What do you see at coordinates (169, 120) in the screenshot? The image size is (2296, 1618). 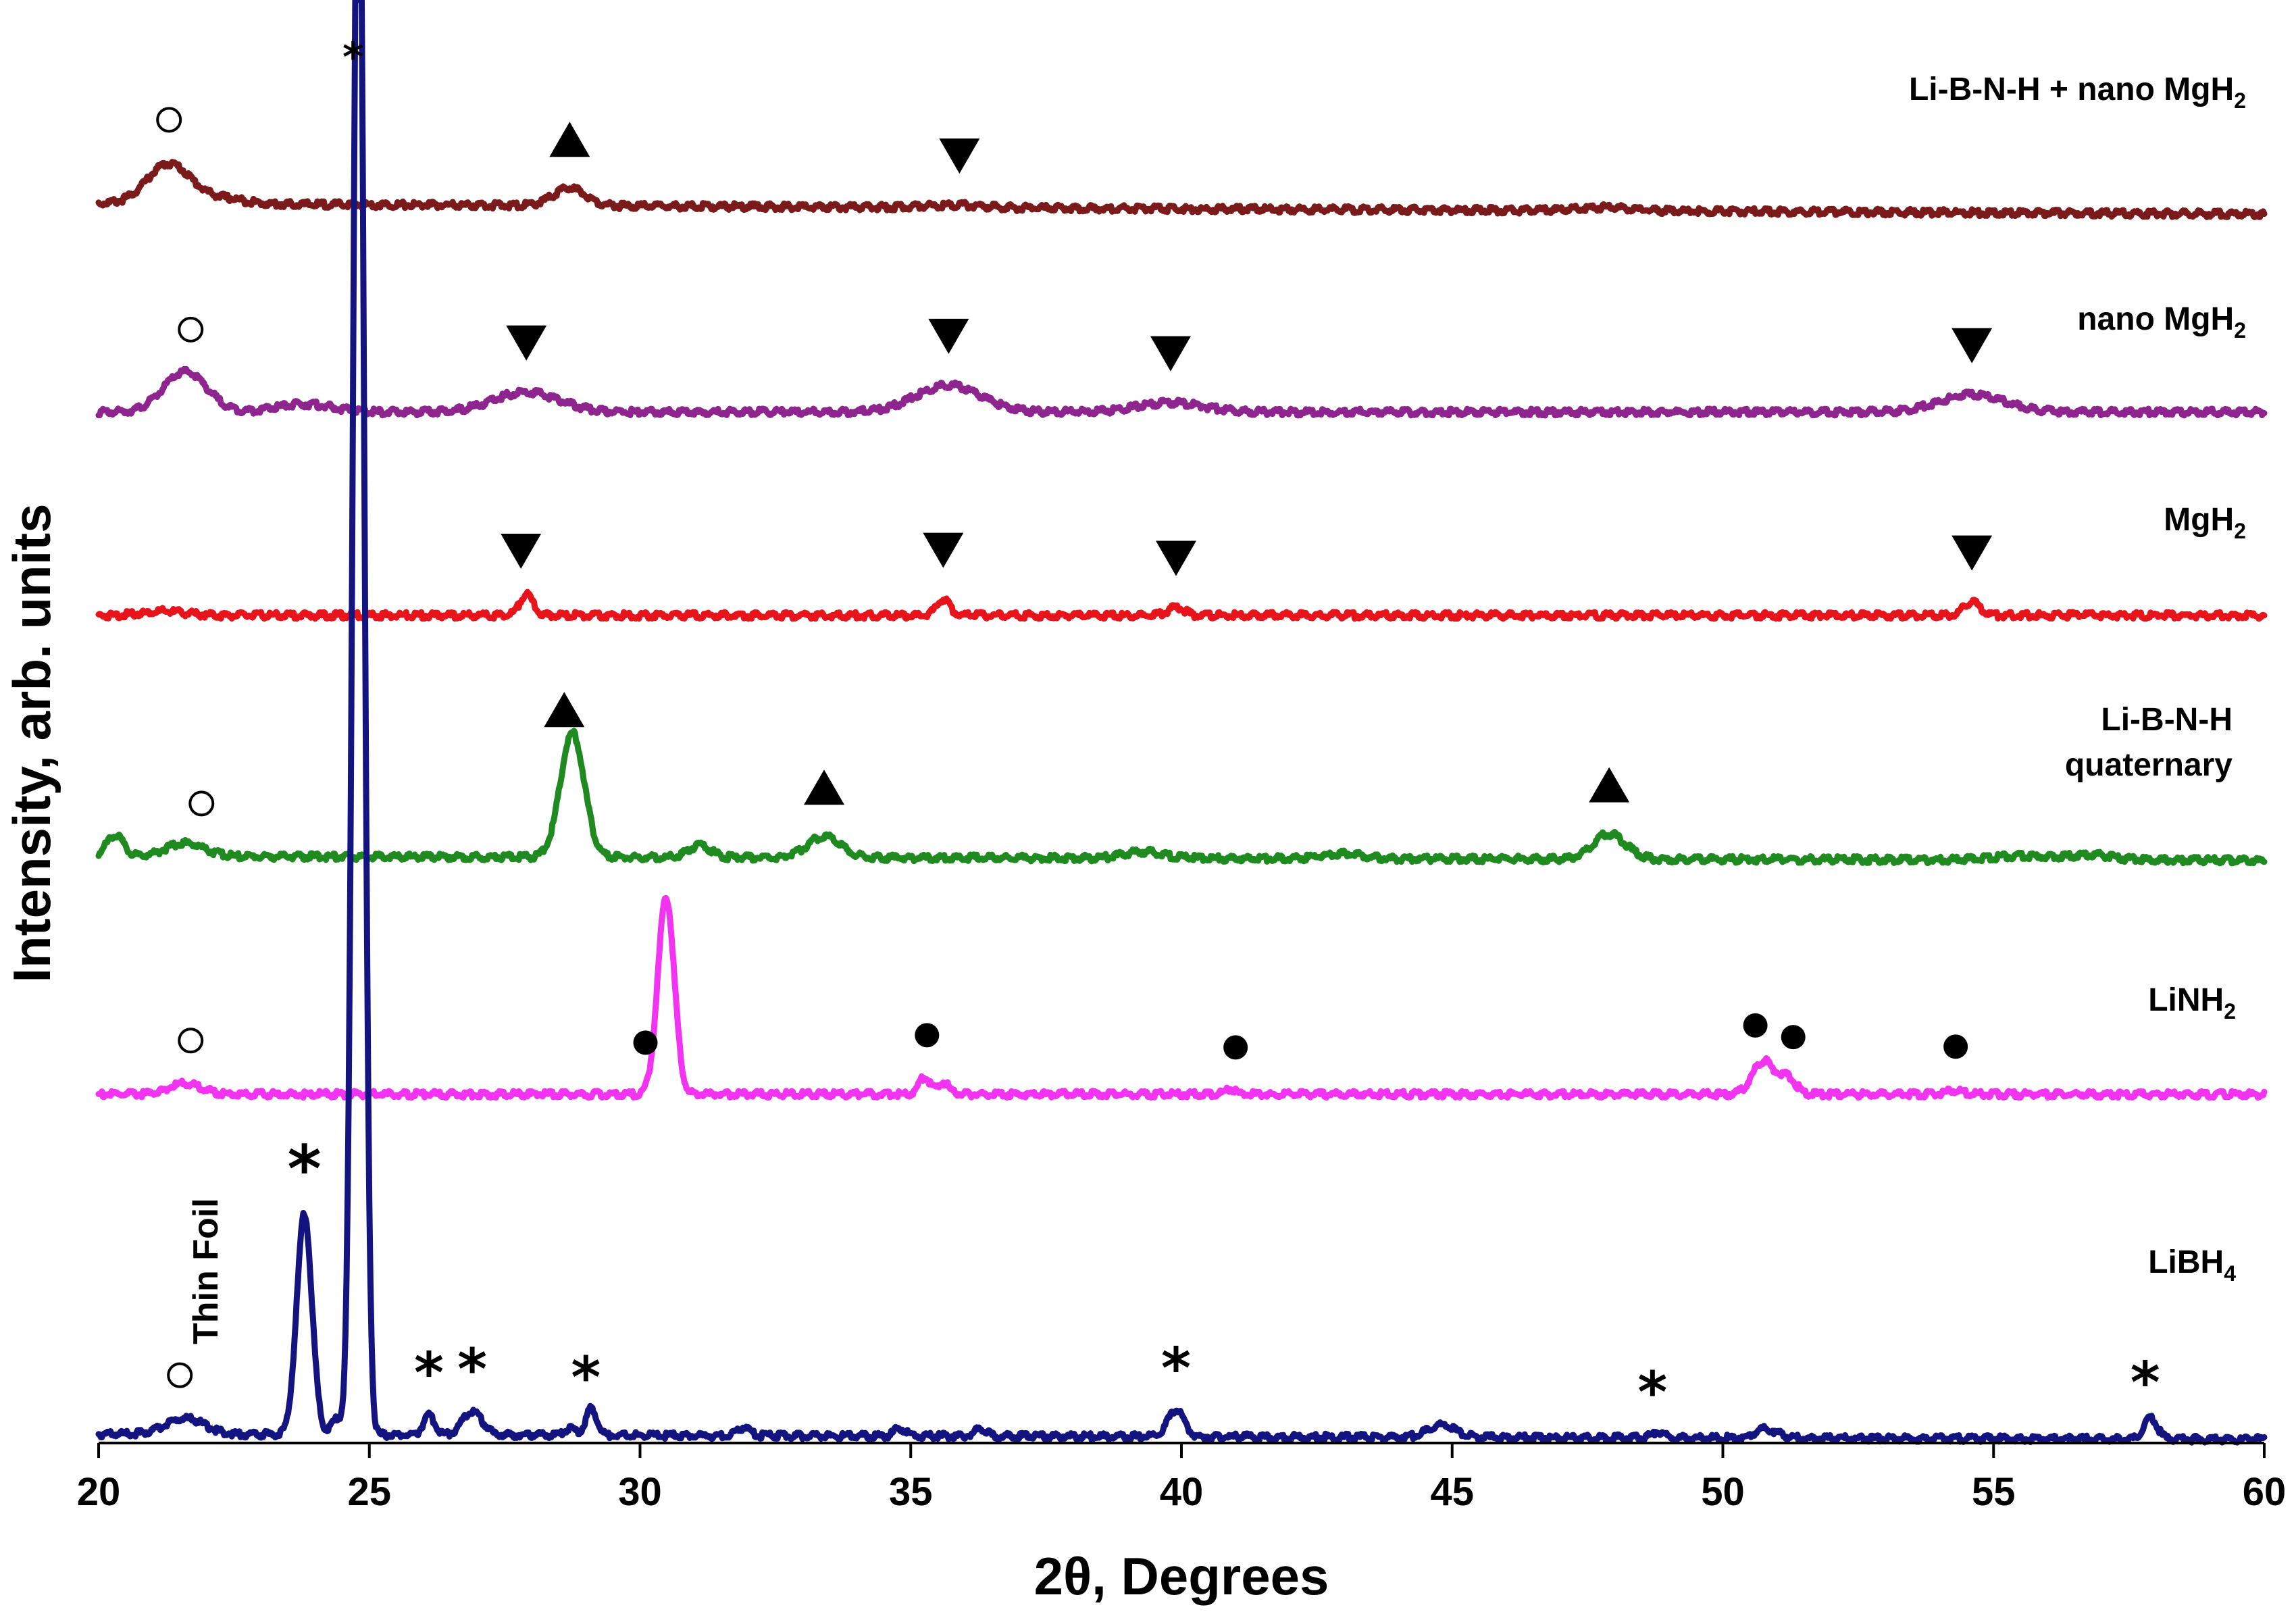 I see `marker-0-0-open-circle-icon` at bounding box center [169, 120].